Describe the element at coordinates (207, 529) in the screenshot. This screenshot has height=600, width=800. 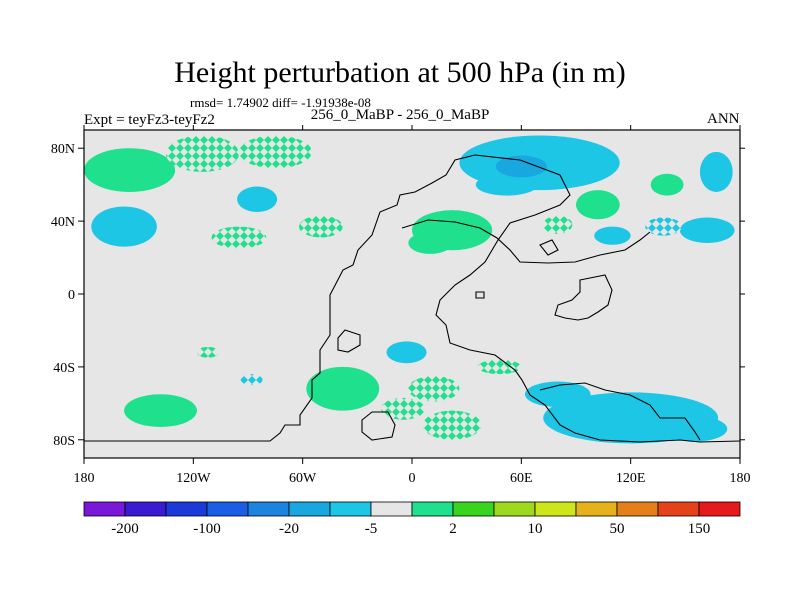
I see `colorbar-label: -100` at that location.